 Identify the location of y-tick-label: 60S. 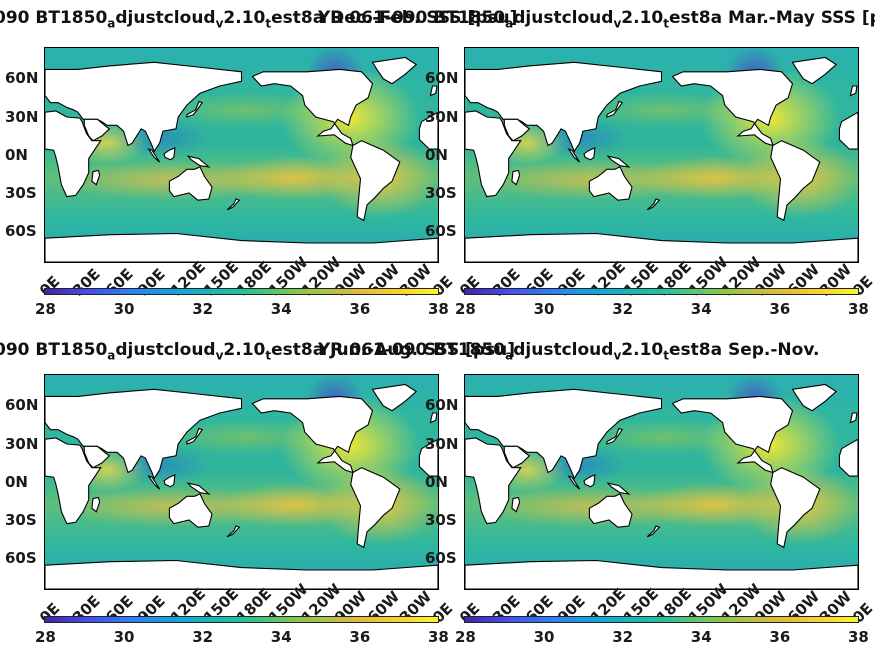
(441, 231).